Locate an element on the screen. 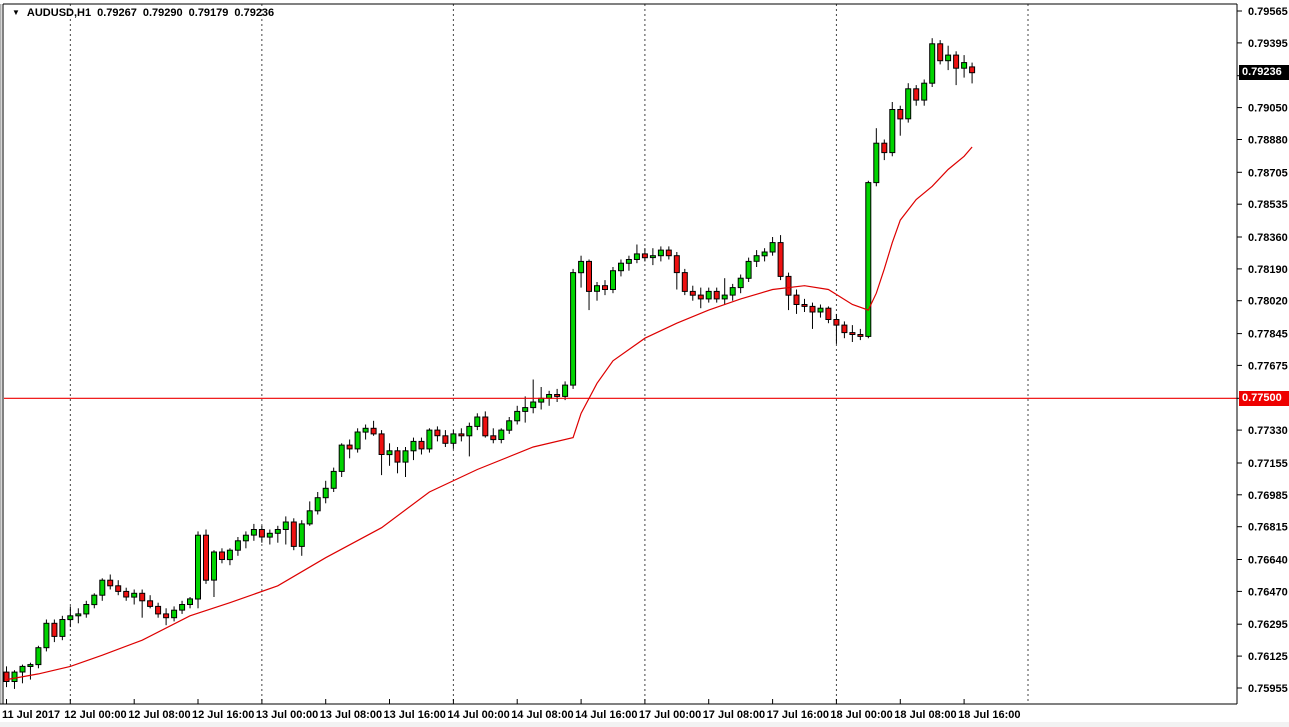  time-axis-label: 11 Jul 2017 is located at coordinates (31, 715).